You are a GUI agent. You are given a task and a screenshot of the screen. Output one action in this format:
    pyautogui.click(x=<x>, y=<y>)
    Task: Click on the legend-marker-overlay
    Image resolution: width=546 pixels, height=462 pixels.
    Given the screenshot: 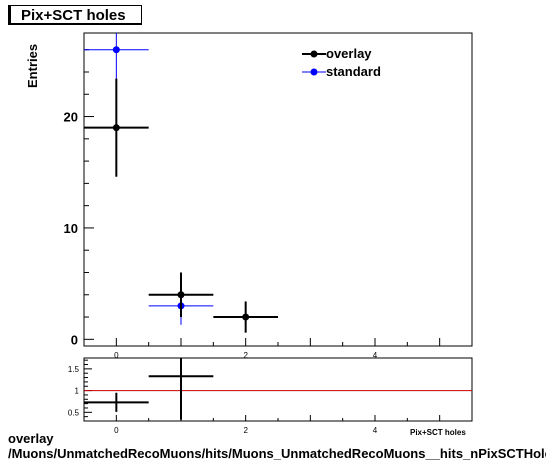 What is the action you would take?
    pyautogui.click(x=314, y=54)
    